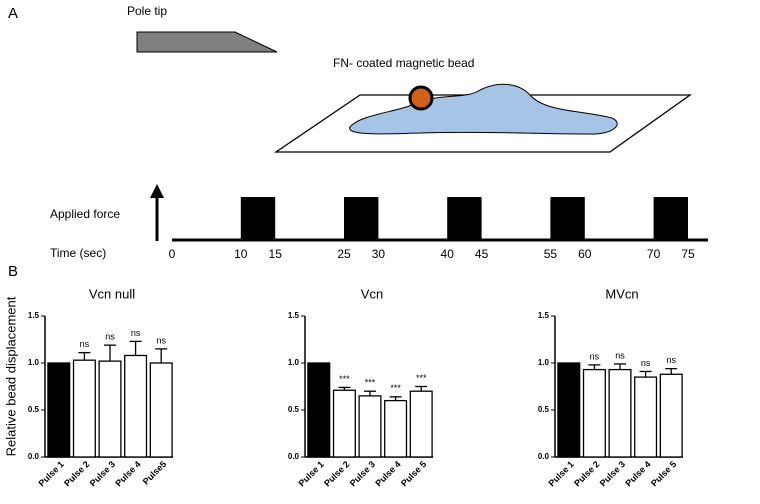 This screenshot has width=760, height=504. I want to click on pole-tip, so click(207, 42).